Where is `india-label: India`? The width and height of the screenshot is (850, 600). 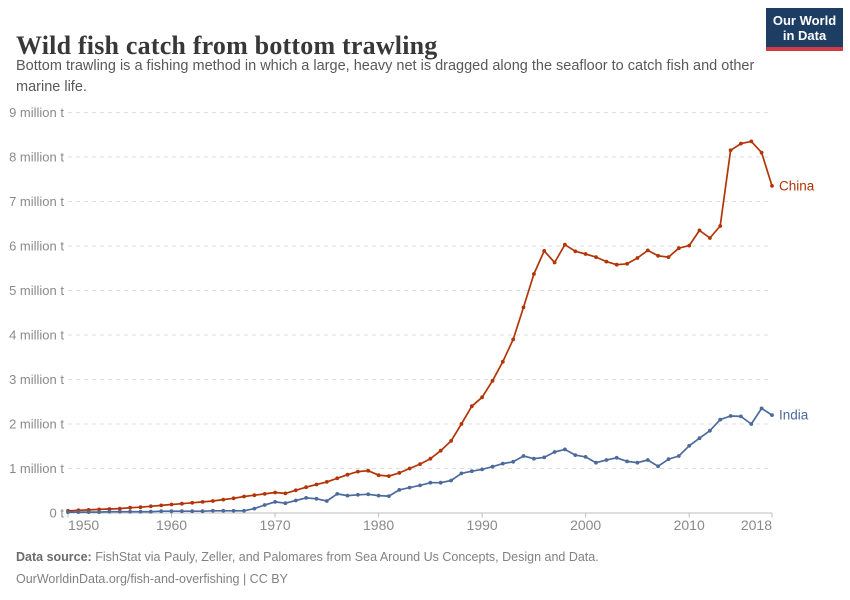 india-label: India is located at coordinates (794, 415).